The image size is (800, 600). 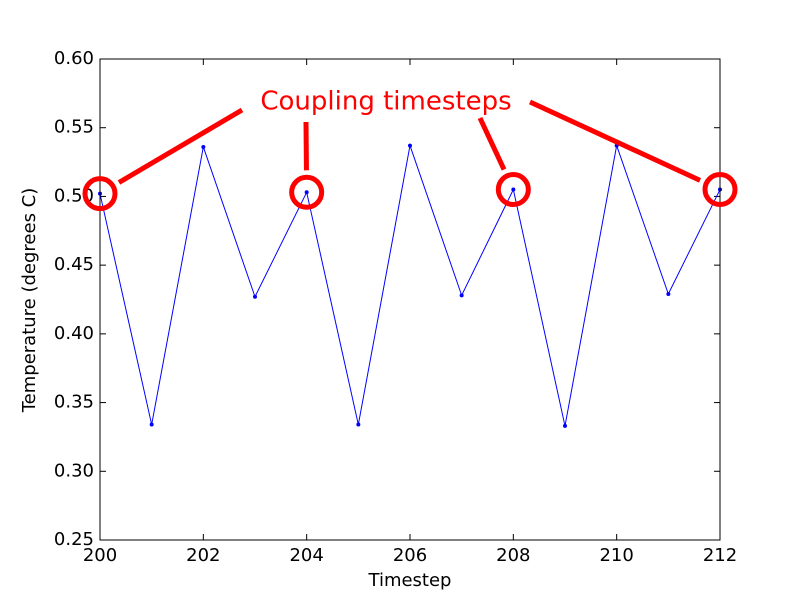 What do you see at coordinates (74, 127) in the screenshot?
I see `y-tick-label: 0.55` at bounding box center [74, 127].